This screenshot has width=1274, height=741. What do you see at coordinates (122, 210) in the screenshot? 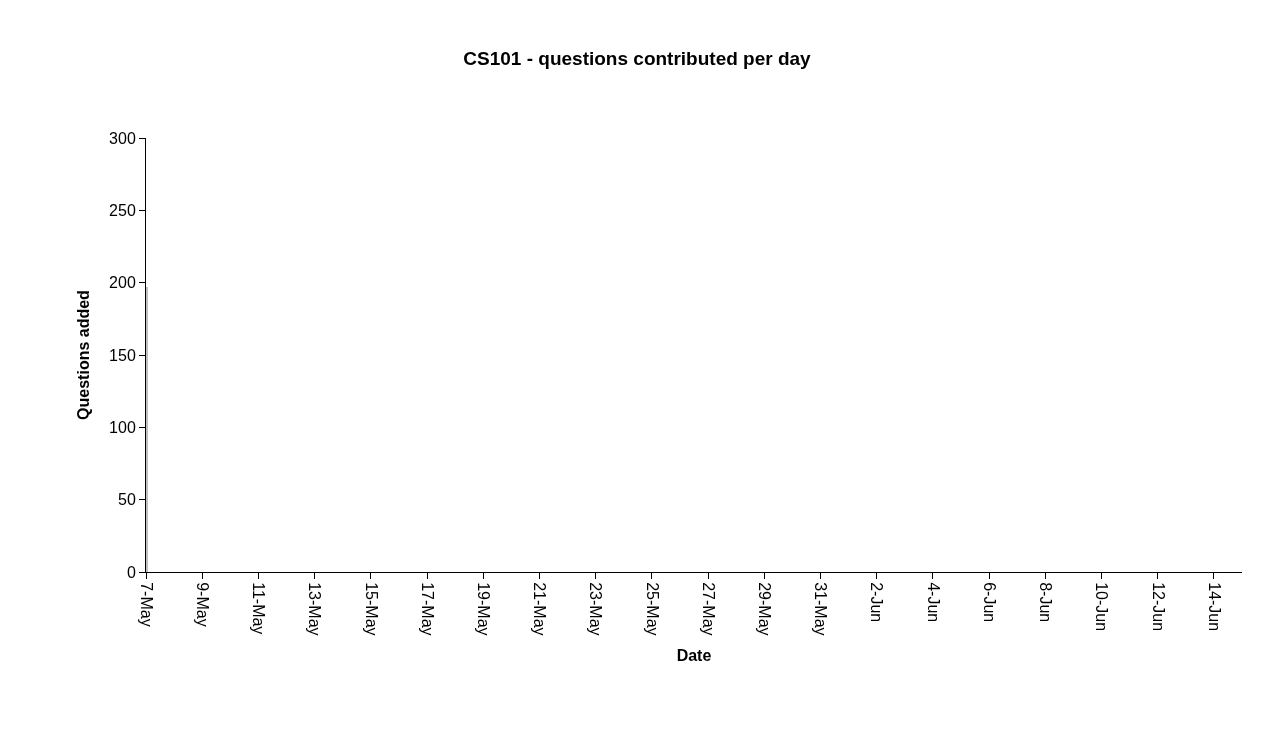
I see `y-tick-label: 250` at bounding box center [122, 210].